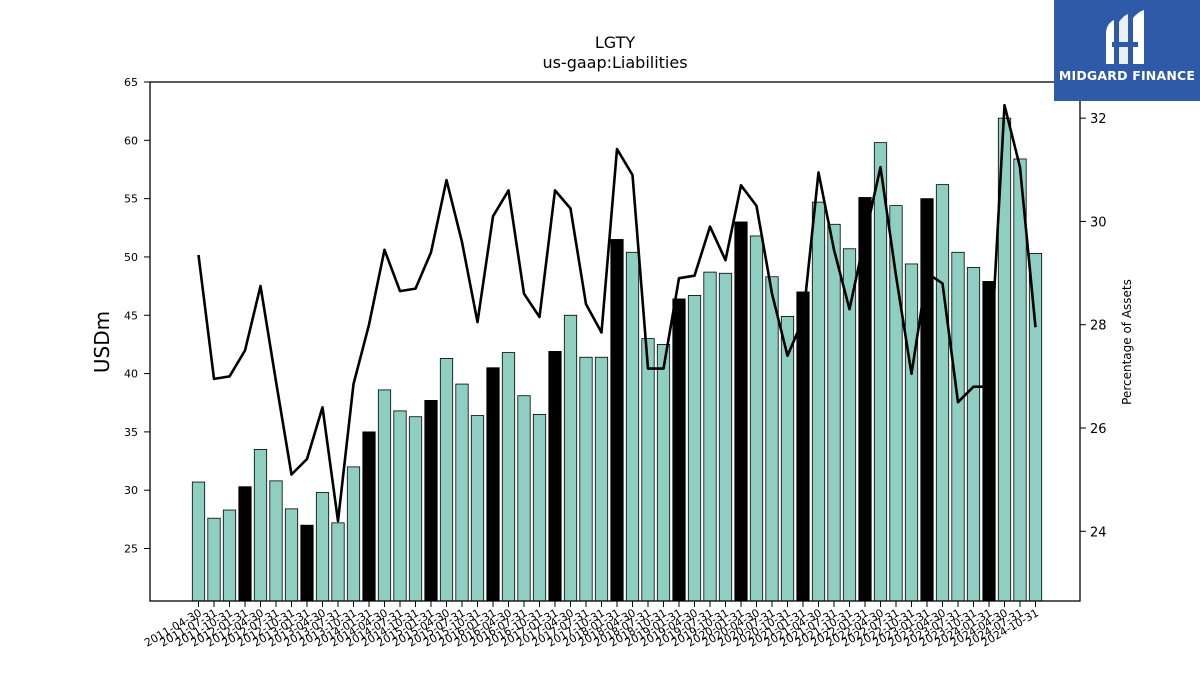 The width and height of the screenshot is (1200, 675). I want to click on brand-logo: MIDGARD FINANCE, so click(1127, 50).